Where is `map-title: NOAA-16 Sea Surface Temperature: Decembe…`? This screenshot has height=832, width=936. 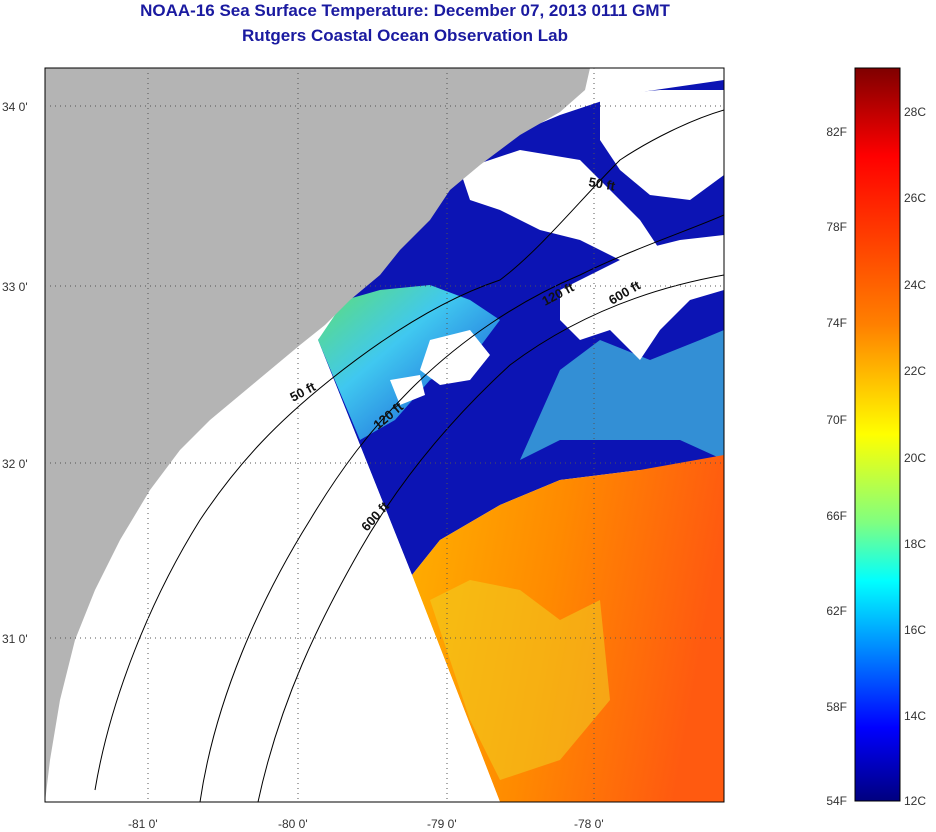 map-title: NOAA-16 Sea Surface Temperature: Decembe… is located at coordinates (405, 10).